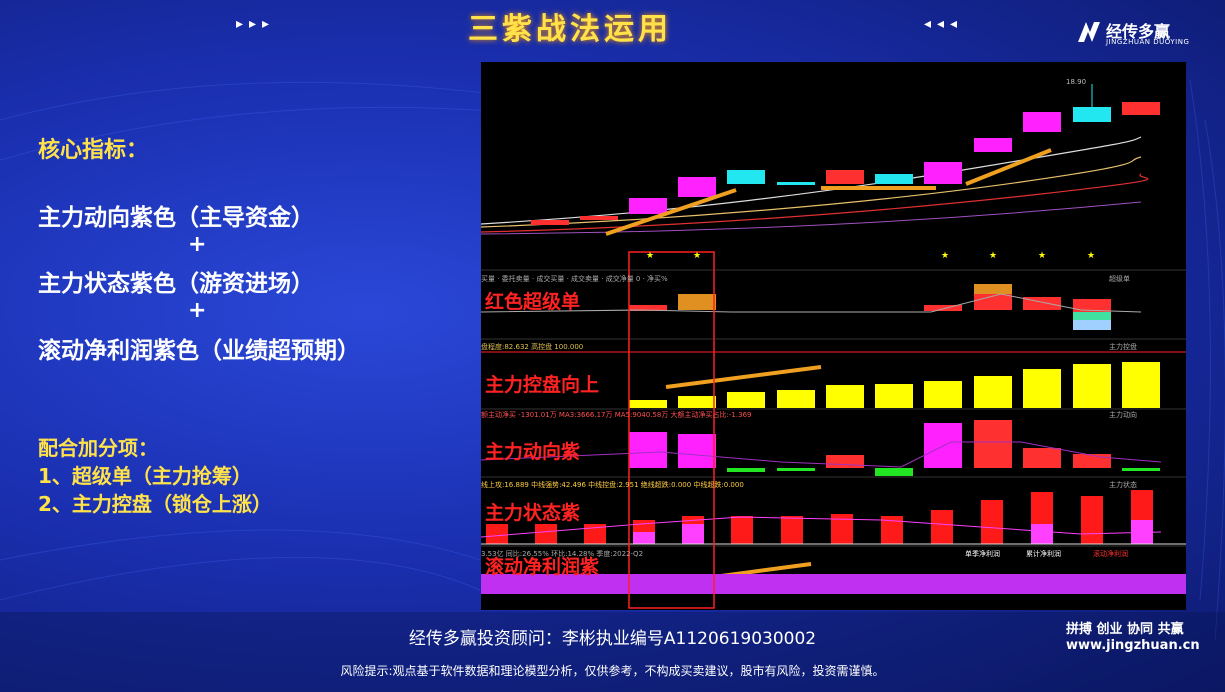 The image size is (1225, 692). Describe the element at coordinates (155, 504) in the screenshot. I see `bonus-item-2: 2、主力控盘（锁仓上涨）` at that location.